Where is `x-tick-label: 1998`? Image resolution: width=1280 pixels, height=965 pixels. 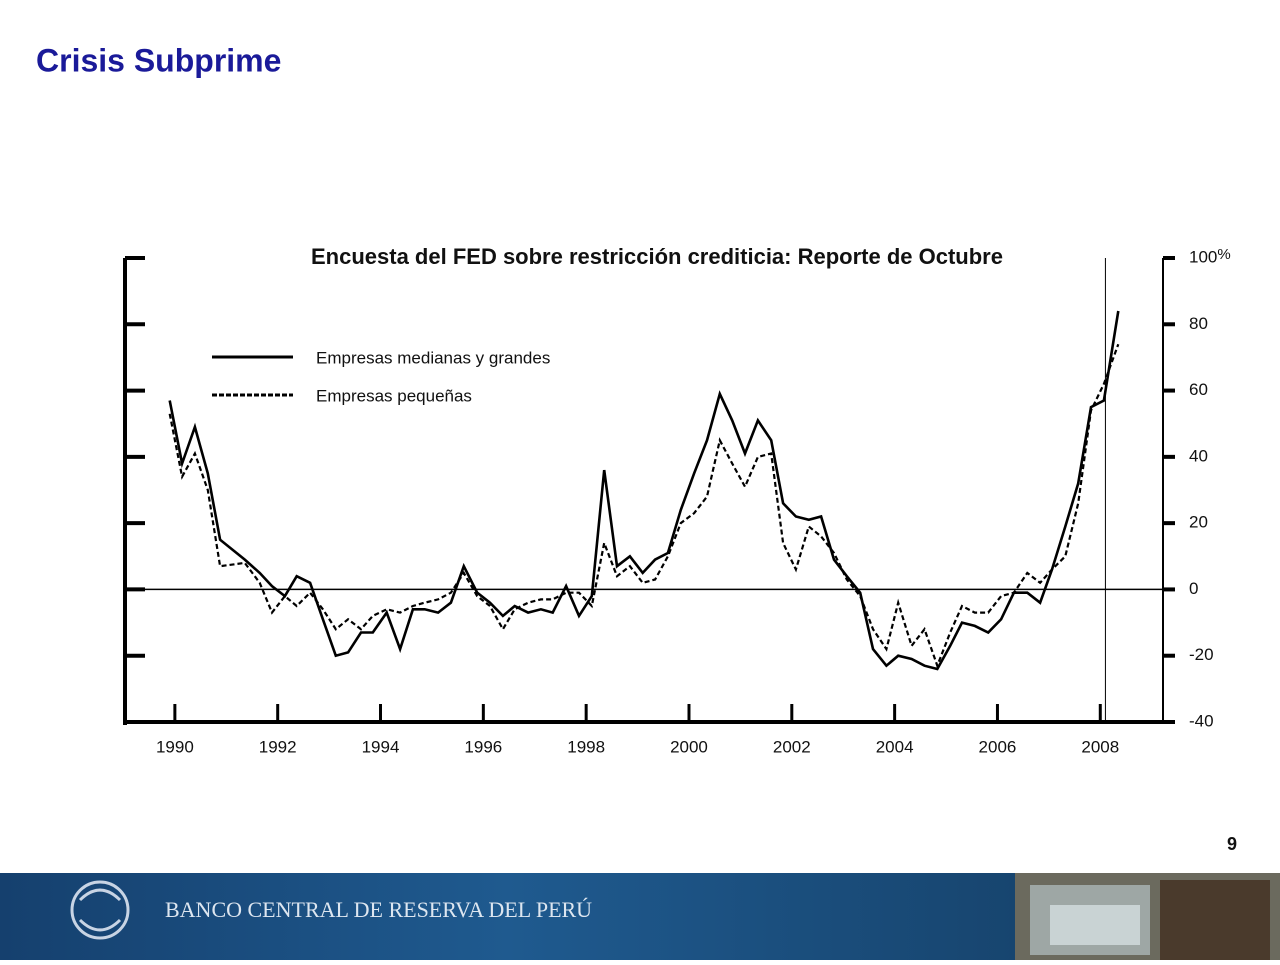 x-tick-label: 1998 is located at coordinates (586, 746).